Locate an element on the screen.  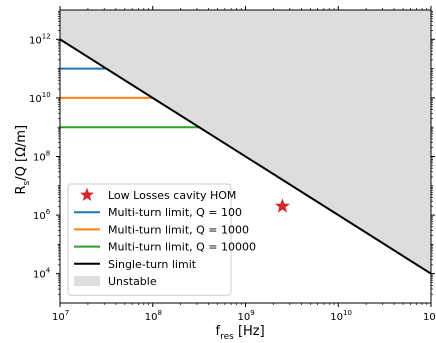
y-tick-label: 10¹² is located at coordinates (40, 39).